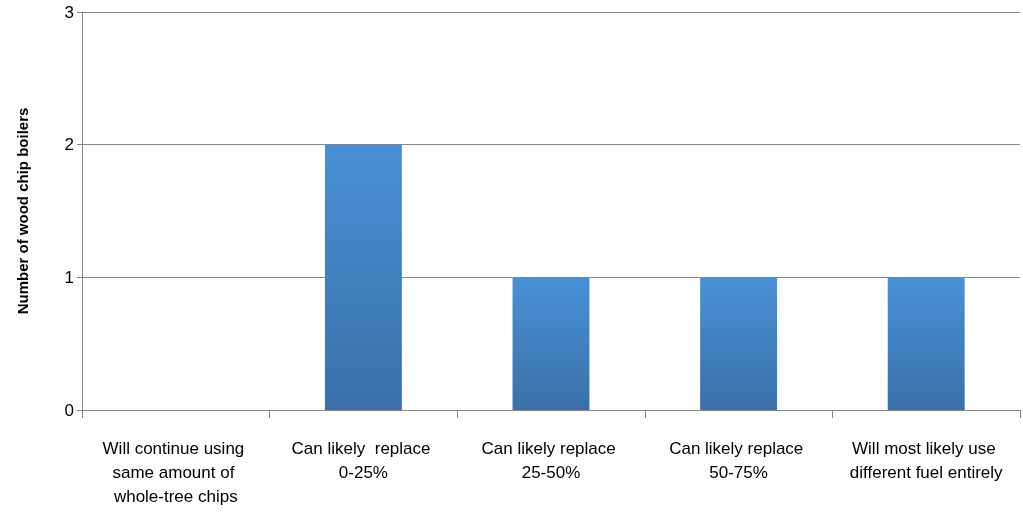 Image resolution: width=1023 pixels, height=520 pixels. What do you see at coordinates (926, 460) in the screenshot?
I see `x-tick-label: Will most likely use different fuel entirely` at bounding box center [926, 460].